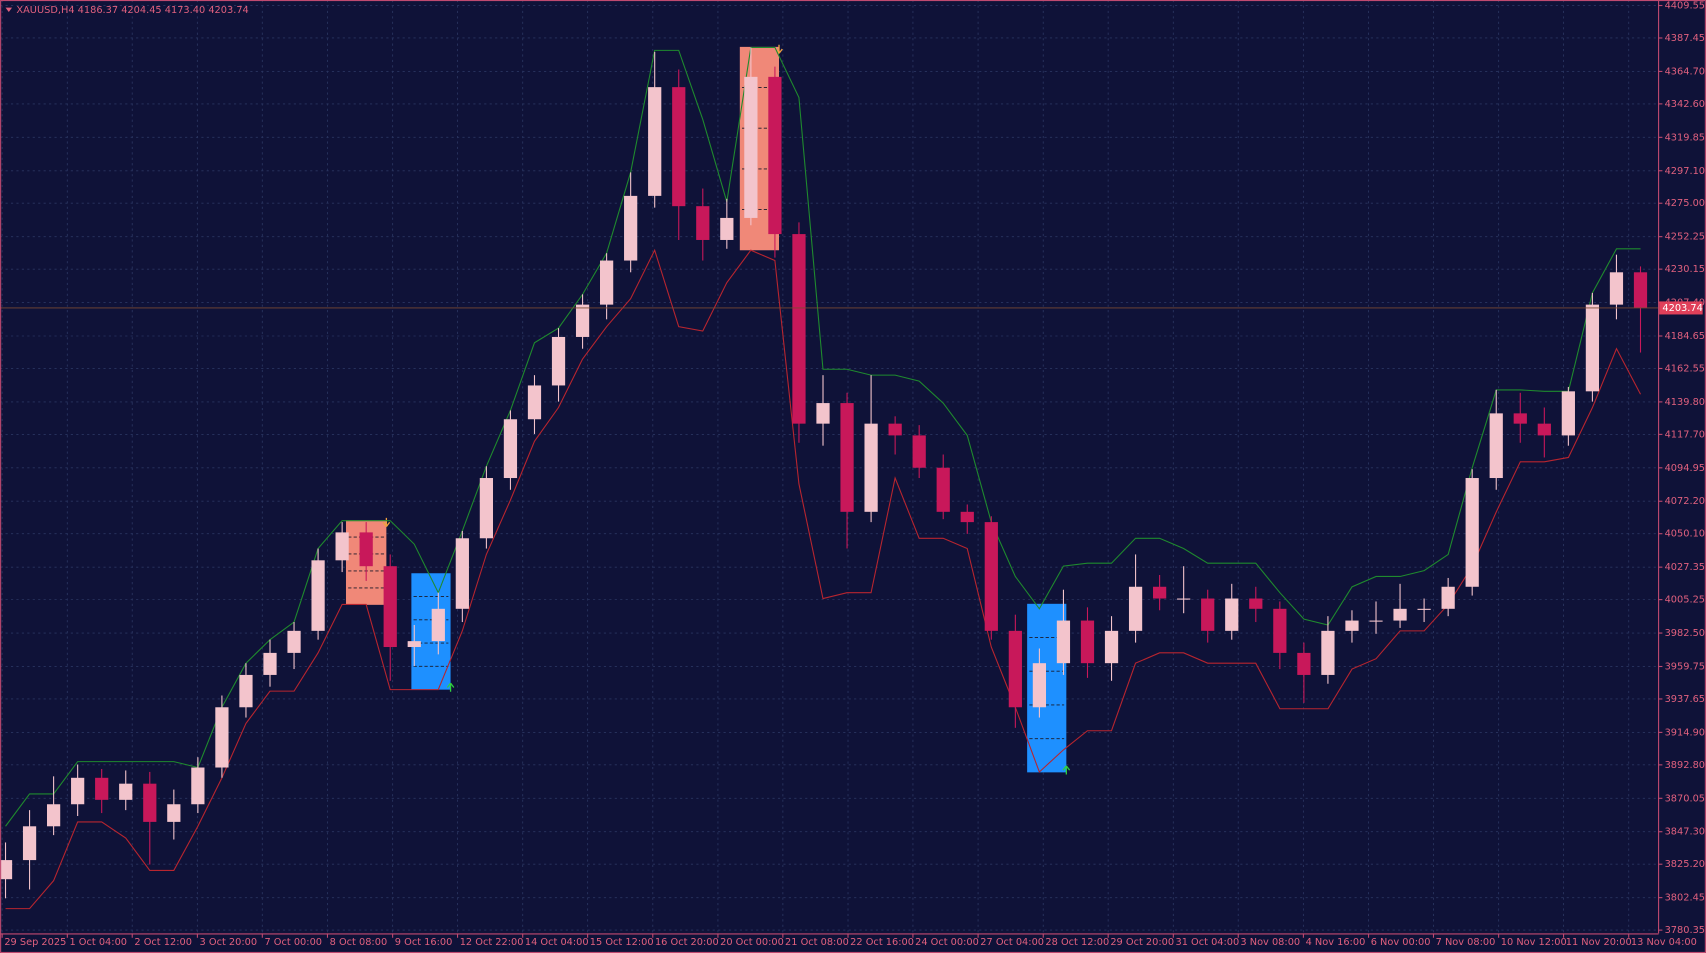  What do you see at coordinates (1685, 171) in the screenshot?
I see `y-tick-label: 4297.10` at bounding box center [1685, 171].